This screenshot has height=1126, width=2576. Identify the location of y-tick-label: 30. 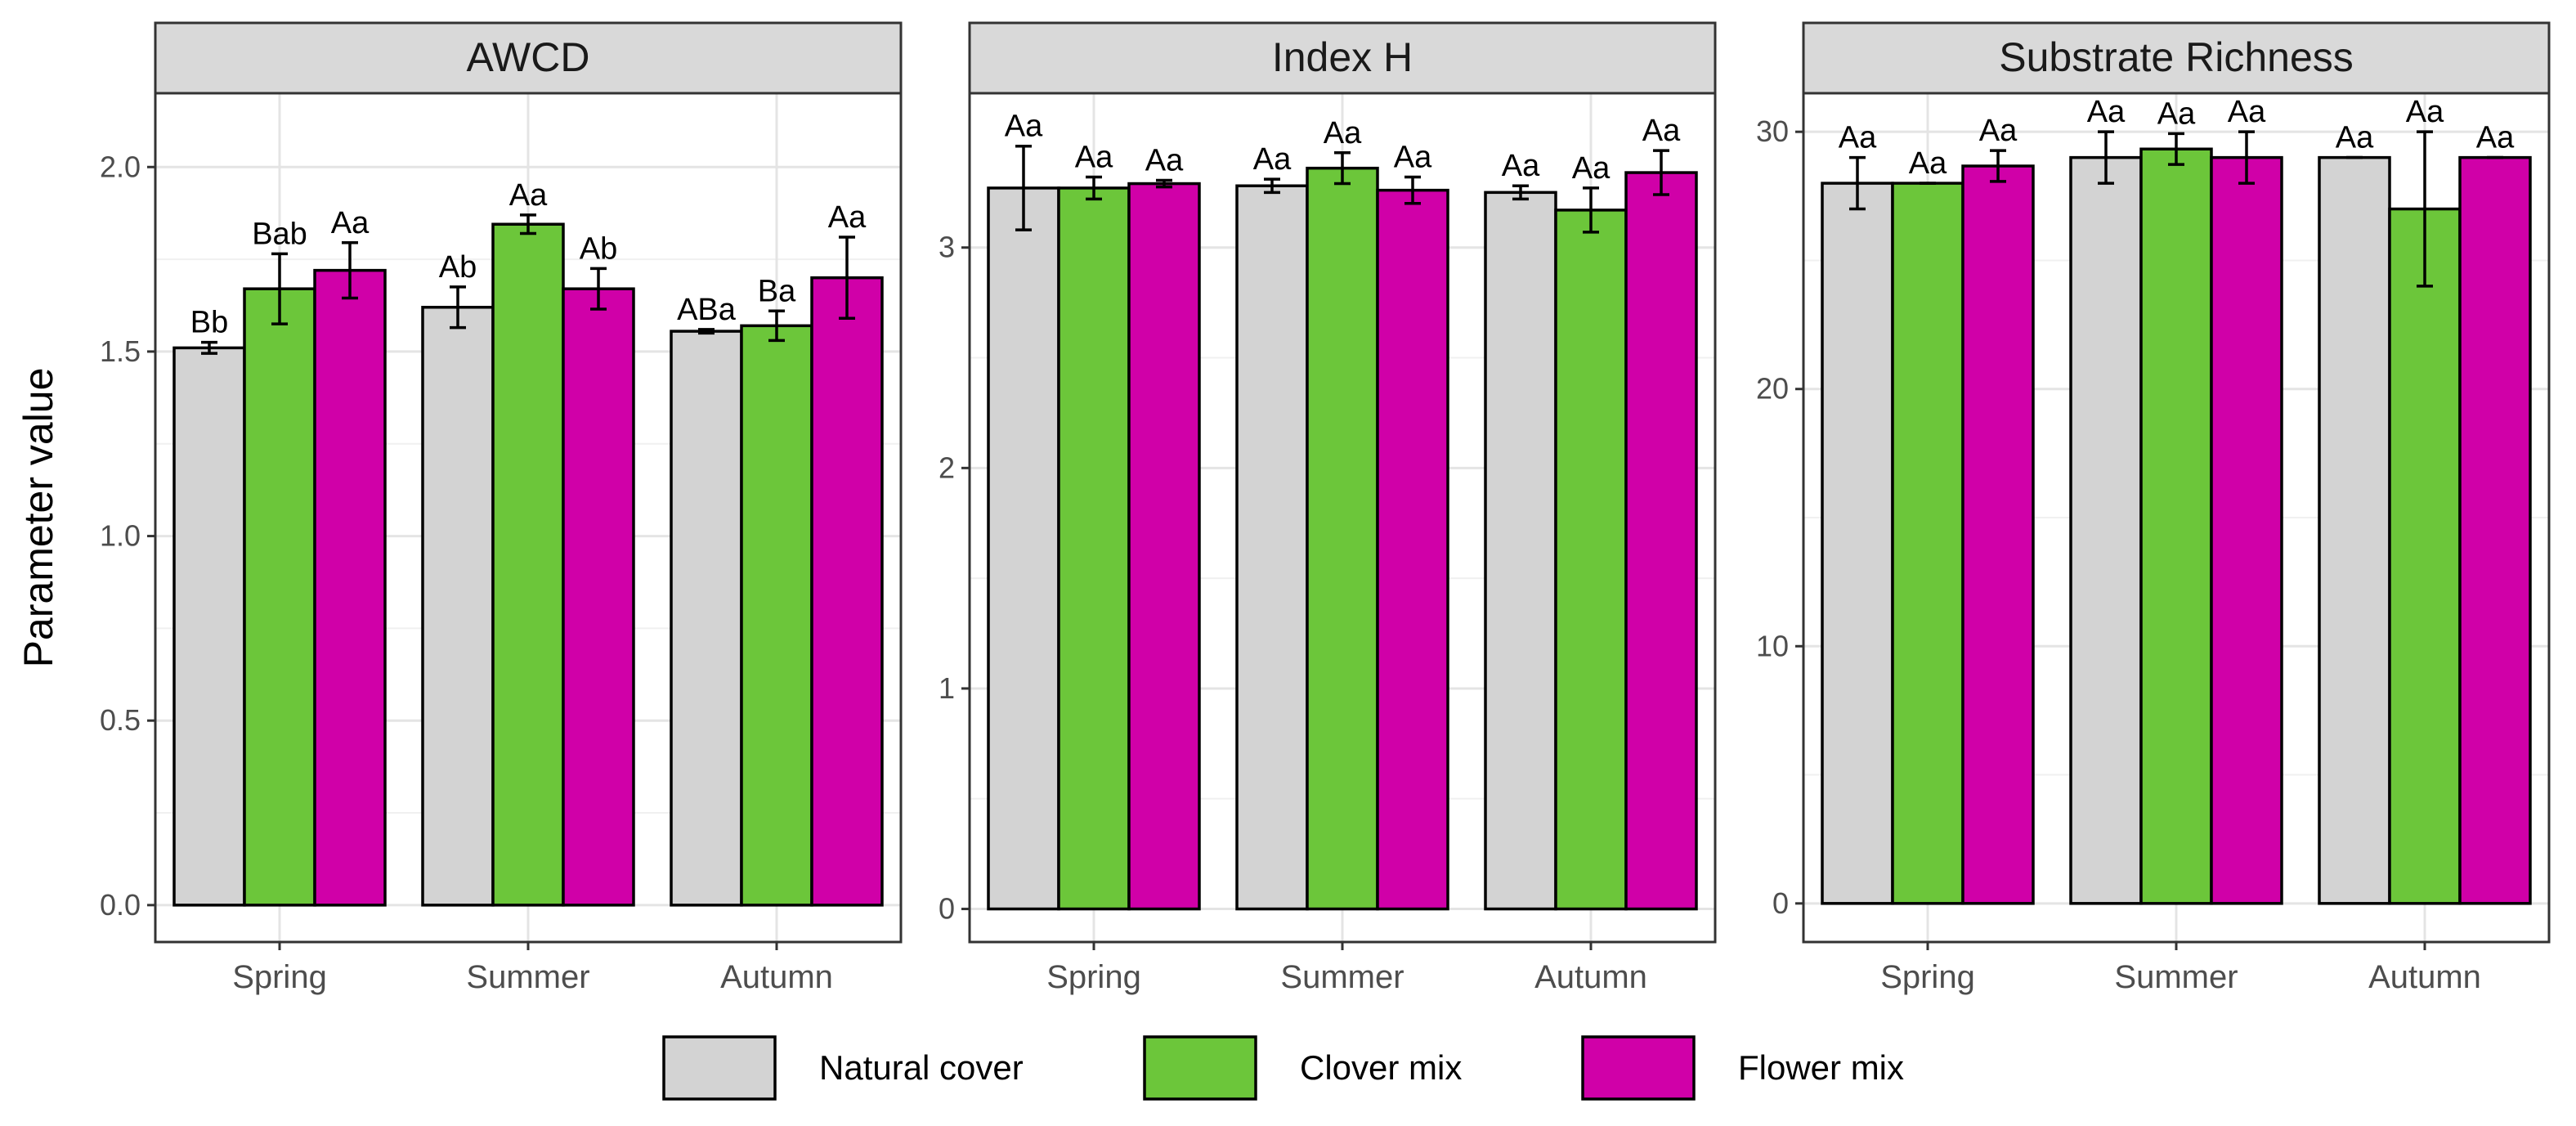
(1772, 131).